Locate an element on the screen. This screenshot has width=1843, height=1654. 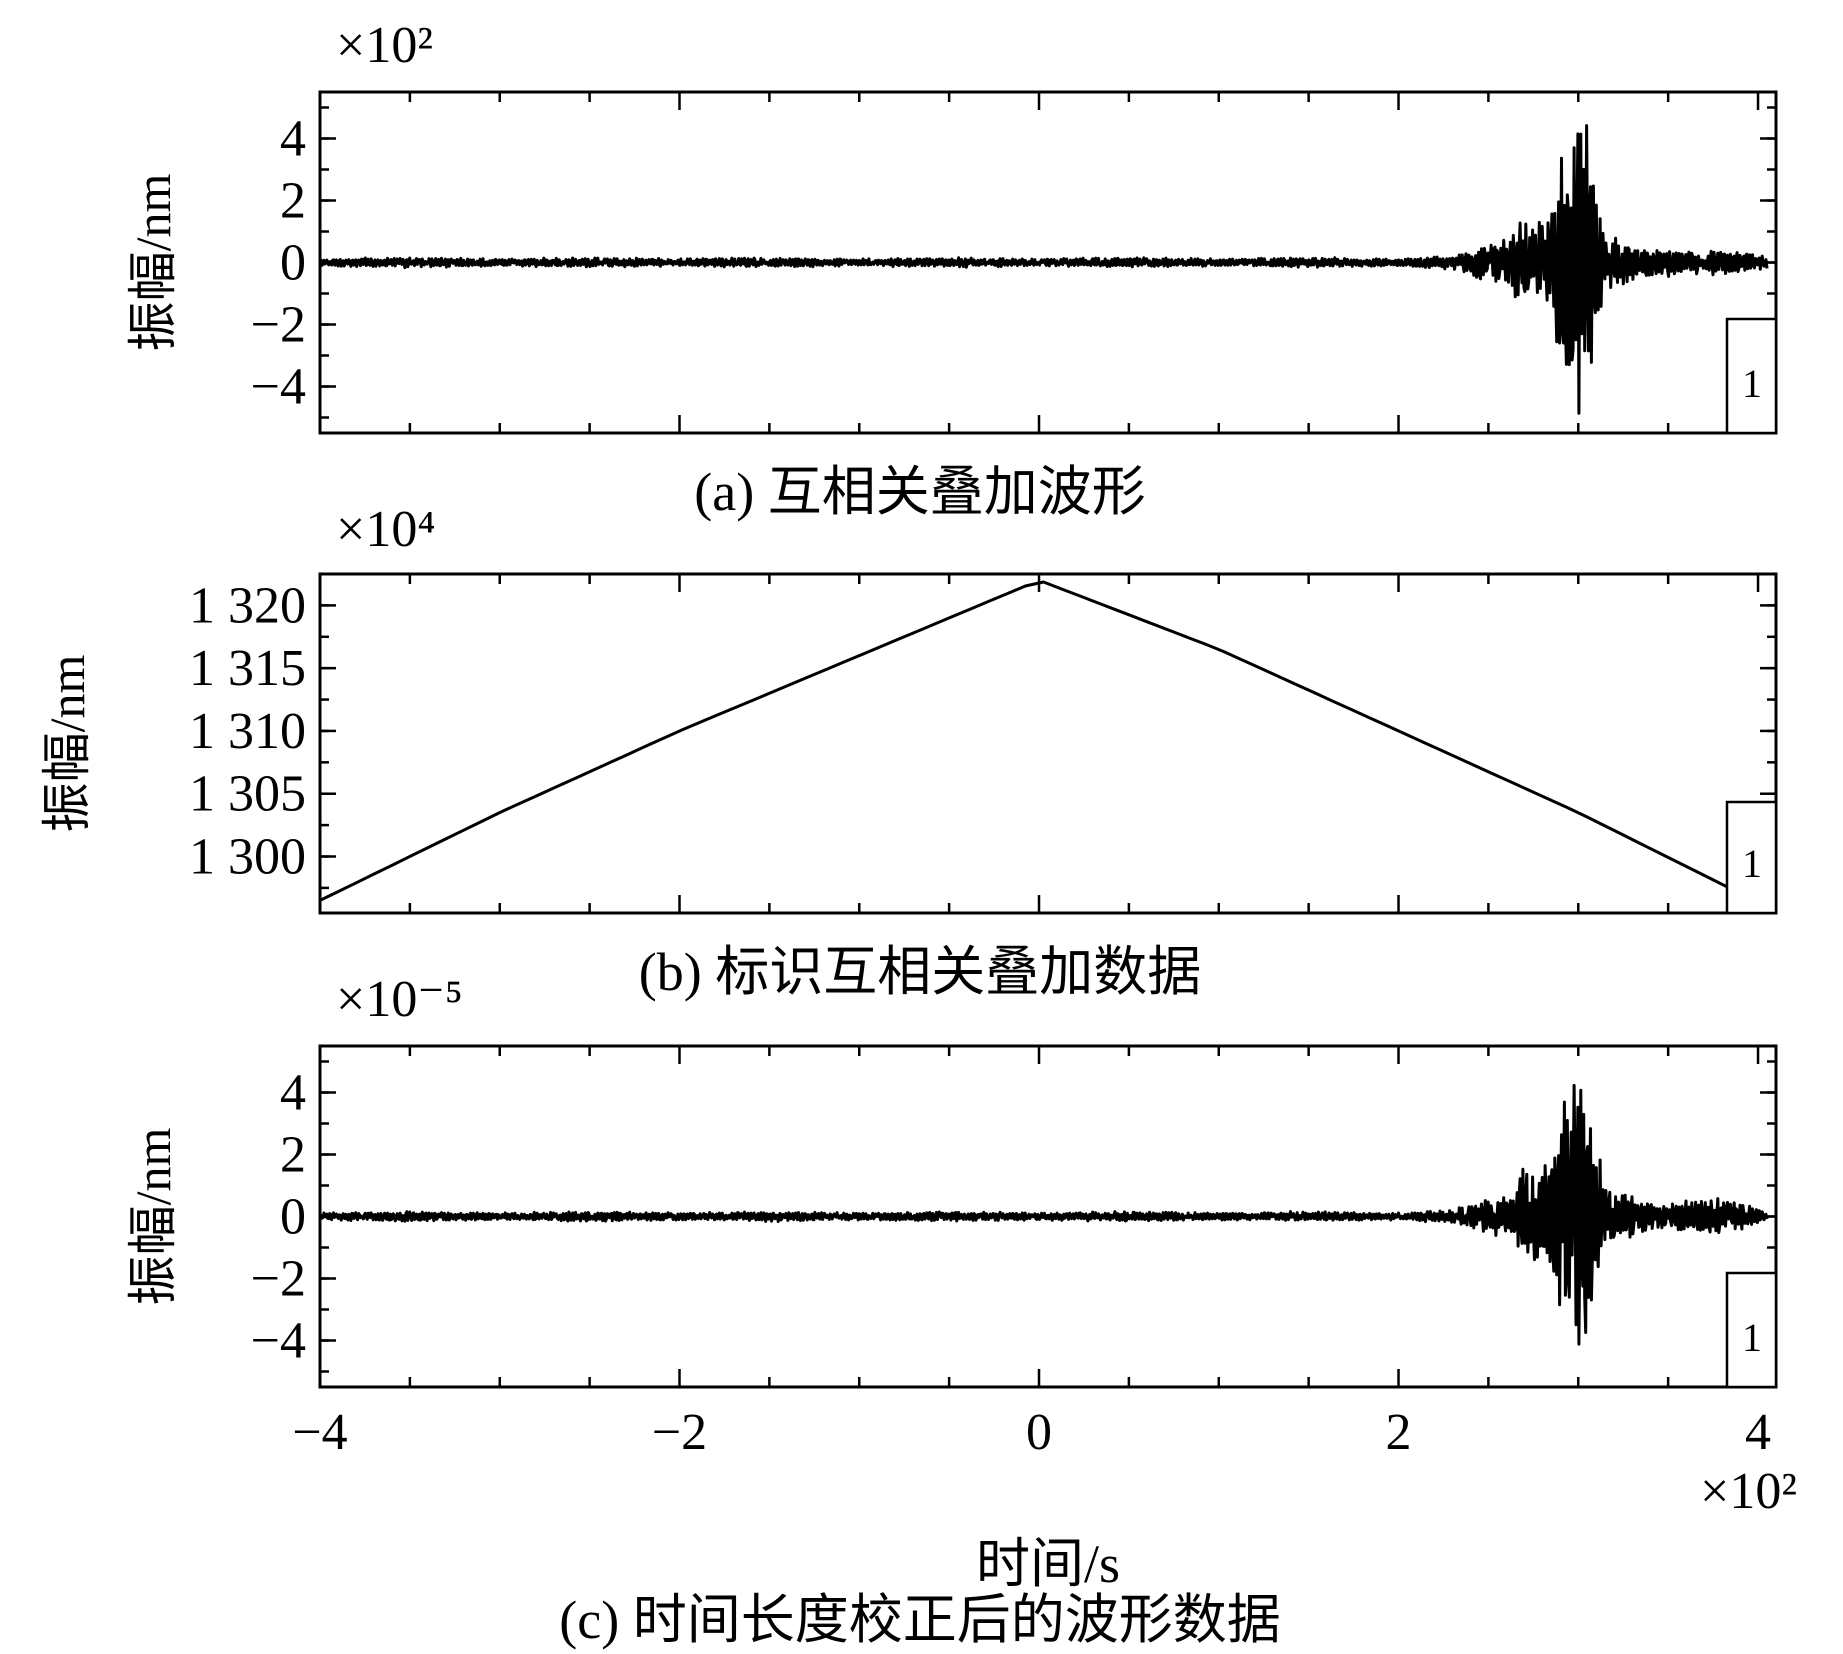
x-axis-title: 时间/s is located at coordinates (1048, 1564).